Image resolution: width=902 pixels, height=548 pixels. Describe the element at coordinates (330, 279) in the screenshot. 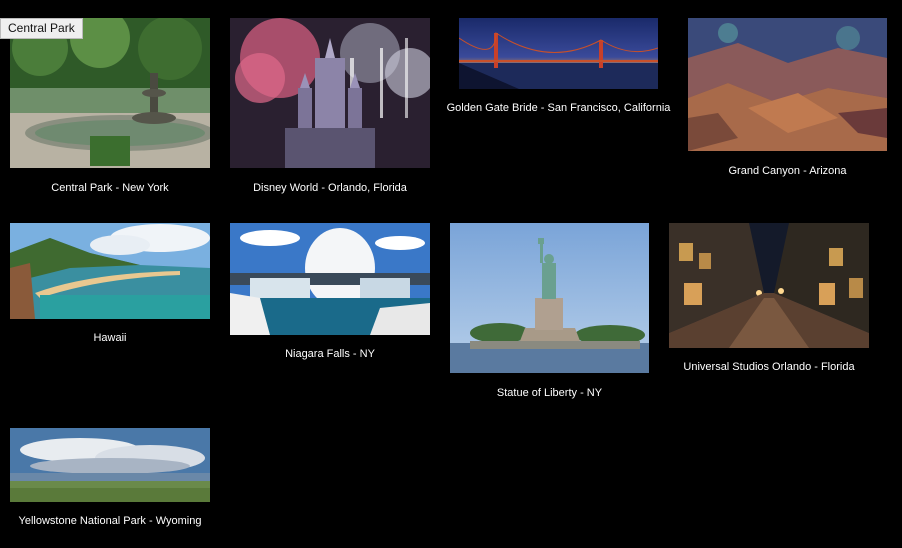

I see `niagara-falls-photo` at that location.